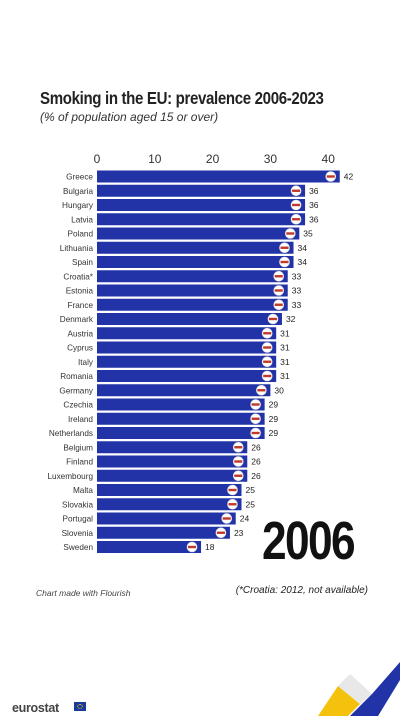 The image size is (405, 720). I want to click on spain-flag-icon-stripe, so click(284, 262).